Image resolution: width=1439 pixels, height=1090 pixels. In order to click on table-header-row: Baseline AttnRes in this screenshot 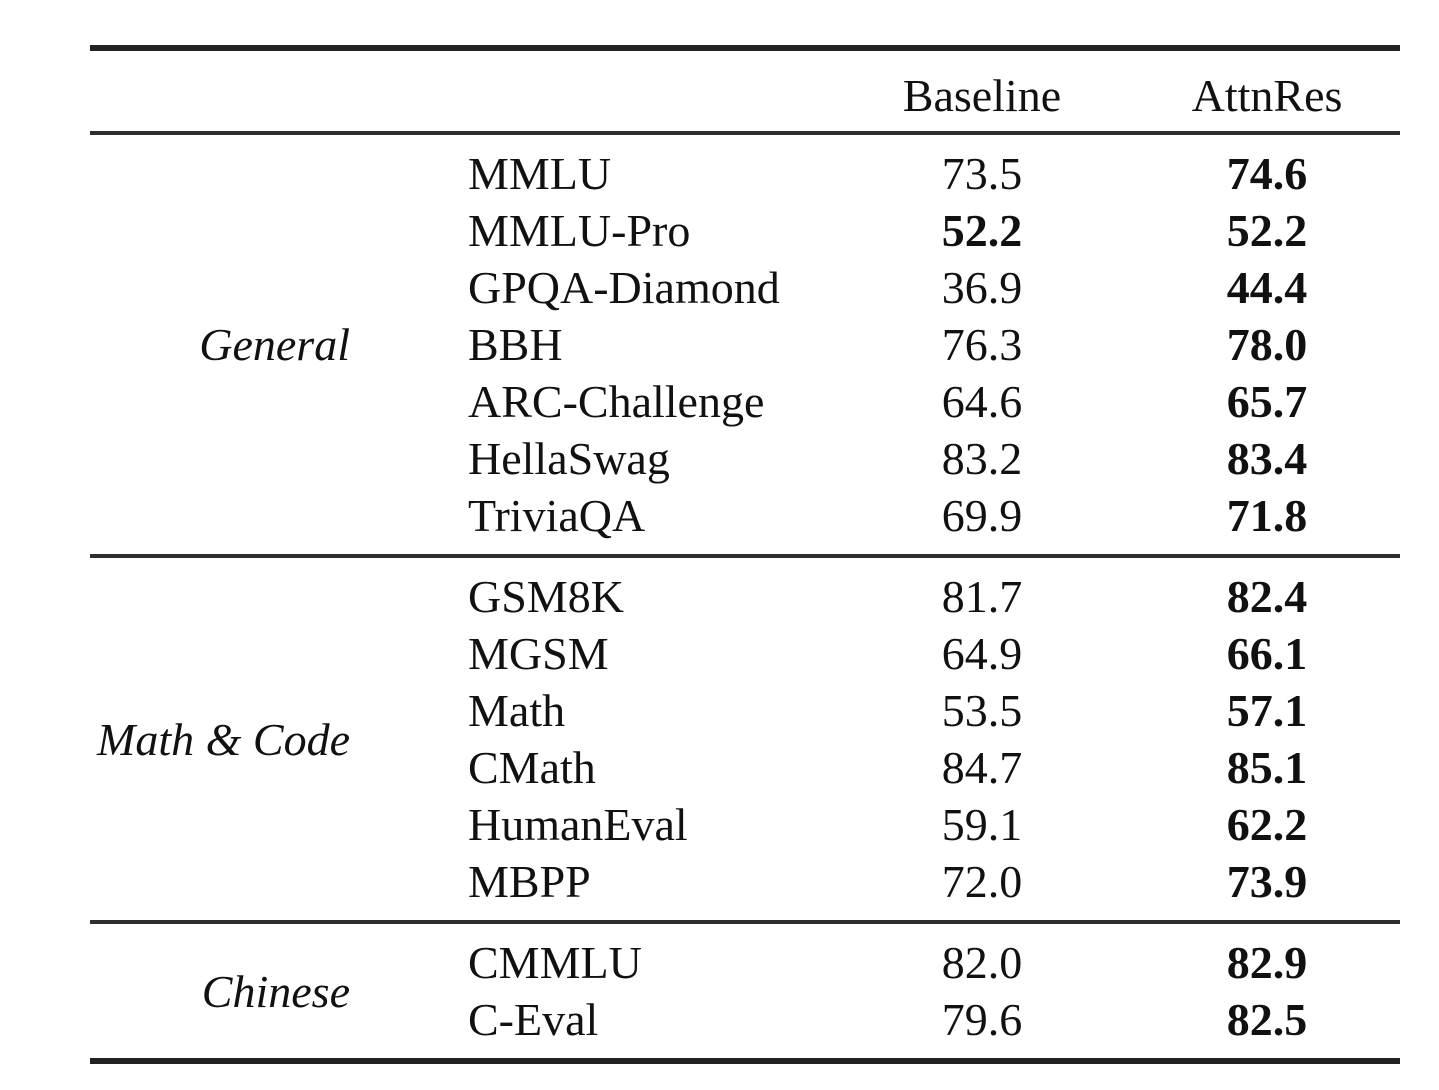, I will do `click(745, 91)`.